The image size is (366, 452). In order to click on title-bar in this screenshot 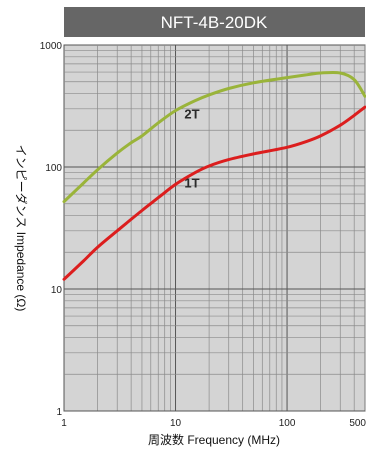, I will do `click(214, 22)`.